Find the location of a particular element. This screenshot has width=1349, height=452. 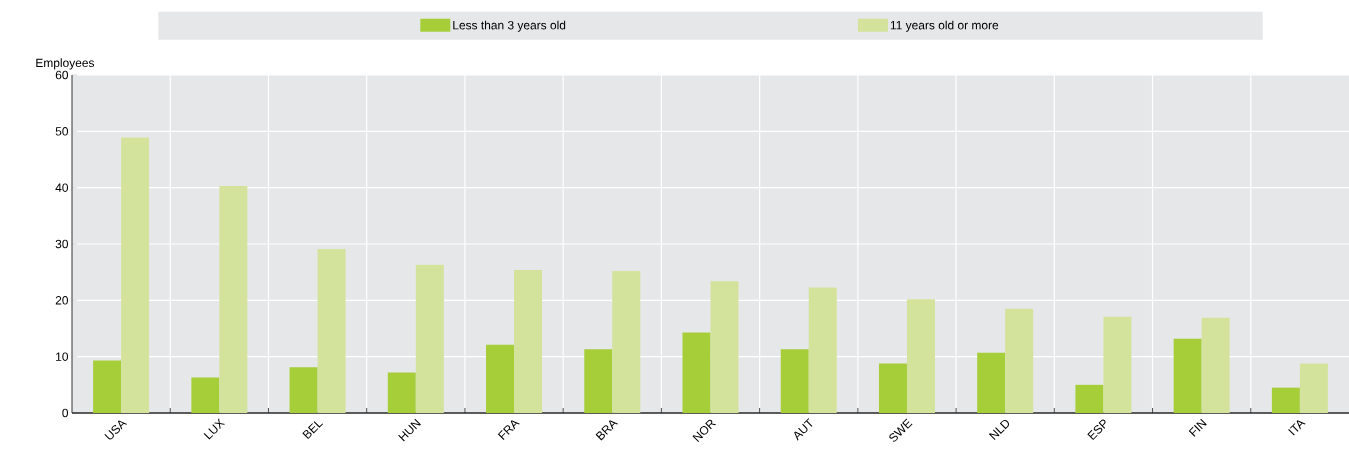

y-tick-label: 10 is located at coordinates (62, 356).